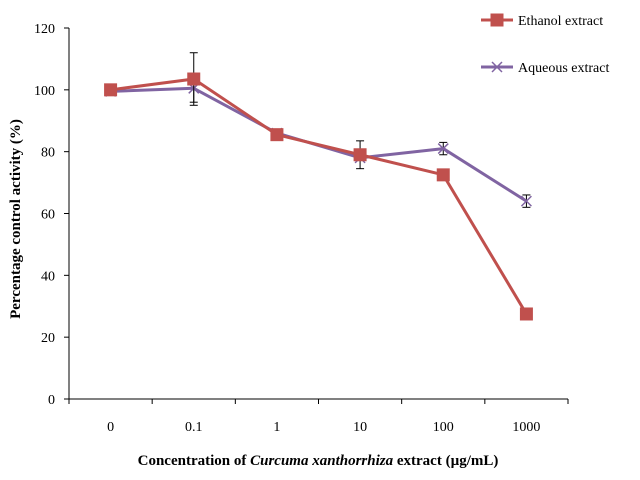 The height and width of the screenshot is (480, 640). Describe the element at coordinates (48, 153) in the screenshot. I see `y-tick-label: 80` at that location.